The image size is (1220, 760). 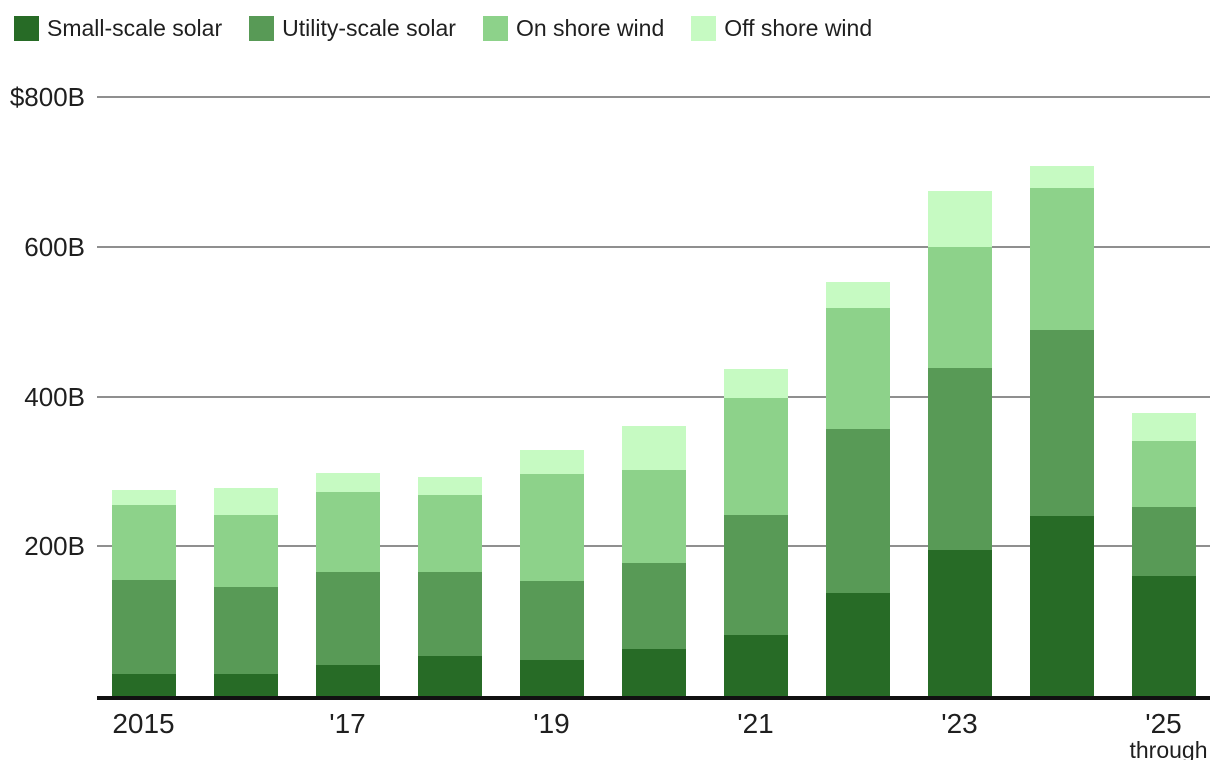 What do you see at coordinates (551, 723) in the screenshot?
I see `x-axis-tick-label: '19` at bounding box center [551, 723].